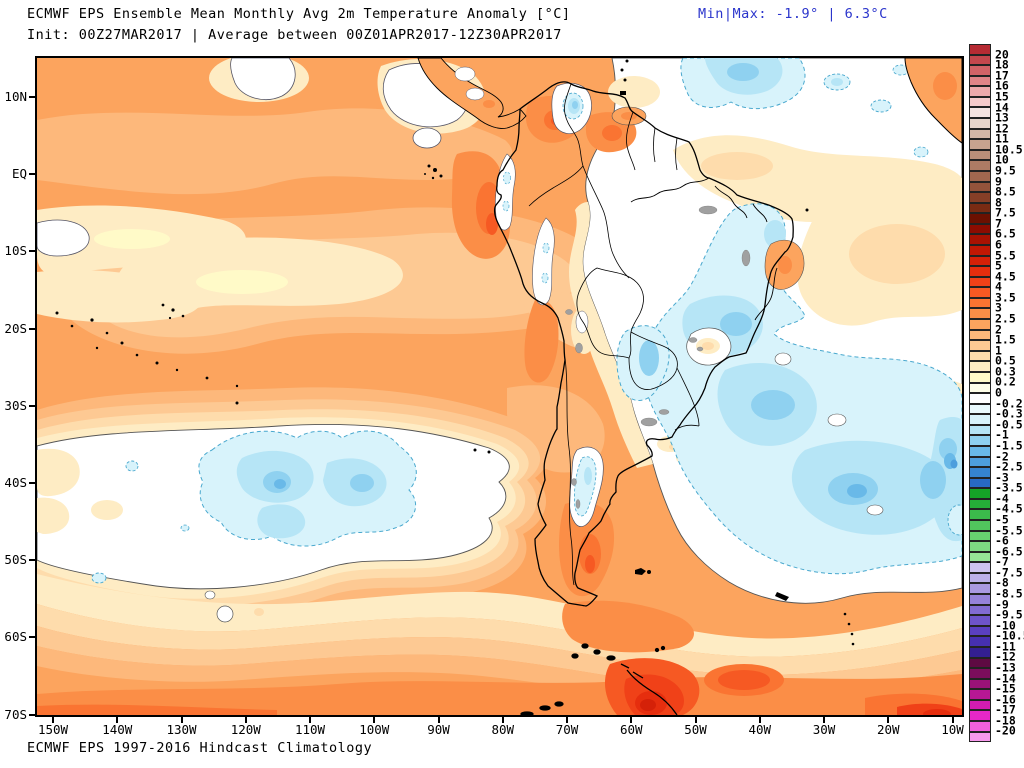 This screenshot has height=768, width=1024. Describe the element at coordinates (599, 679) in the screenshot. I see `antarctic-coastline` at that location.